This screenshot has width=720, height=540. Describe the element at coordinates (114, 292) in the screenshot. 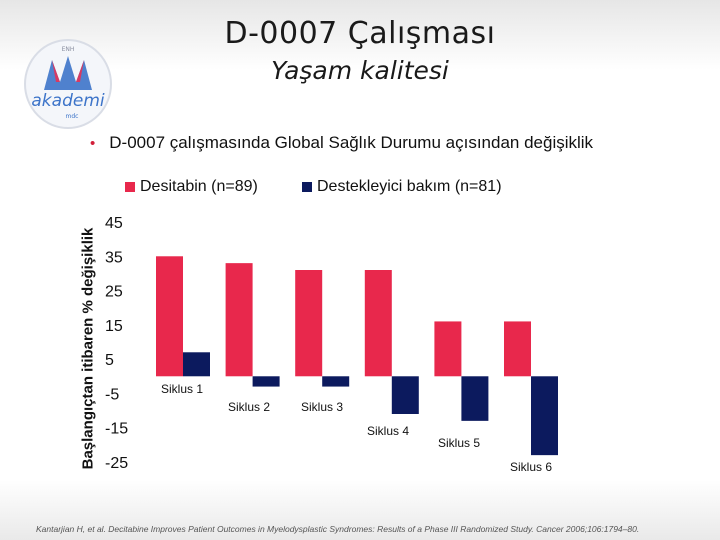

I see `y-tick-label: 25` at that location.